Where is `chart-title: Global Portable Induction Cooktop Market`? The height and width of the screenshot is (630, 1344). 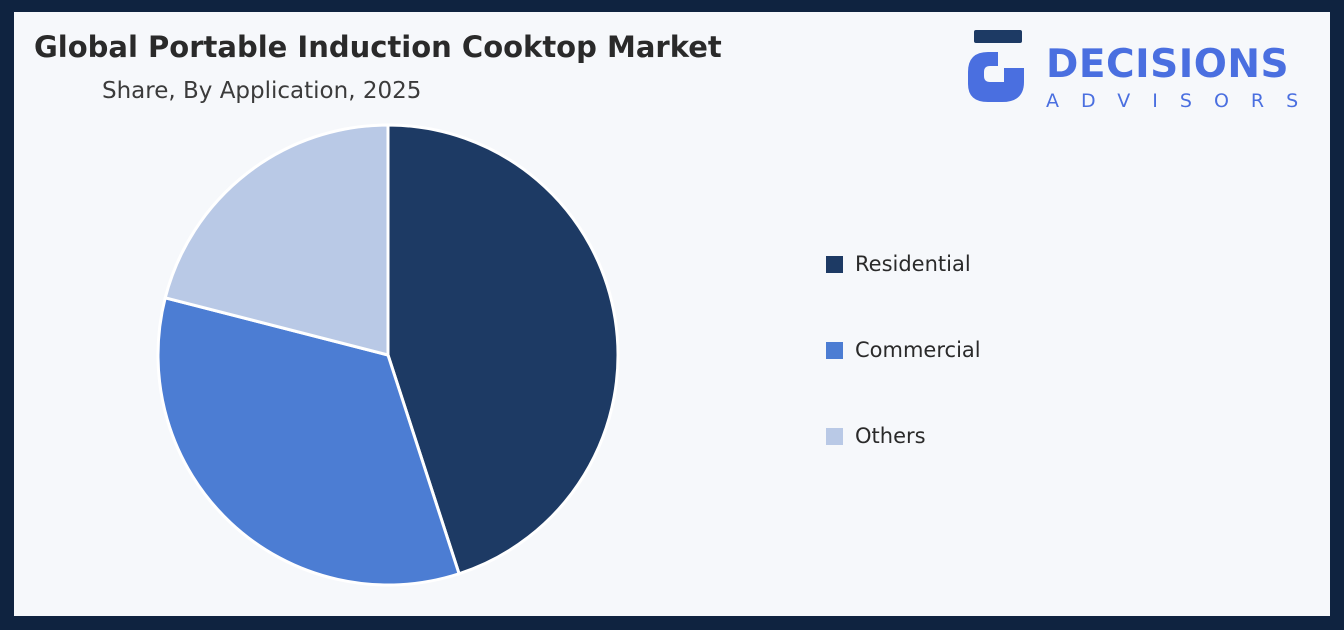
chart-title: Global Portable Induction Cooktop Market is located at coordinates (378, 47).